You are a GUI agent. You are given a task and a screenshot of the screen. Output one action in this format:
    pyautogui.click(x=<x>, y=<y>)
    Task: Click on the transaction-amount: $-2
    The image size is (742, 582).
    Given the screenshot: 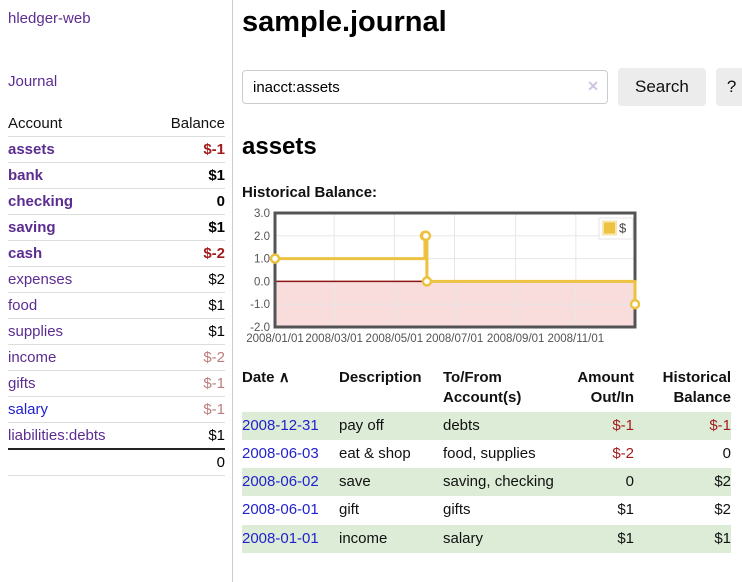 What is the action you would take?
    pyautogui.click(x=623, y=453)
    